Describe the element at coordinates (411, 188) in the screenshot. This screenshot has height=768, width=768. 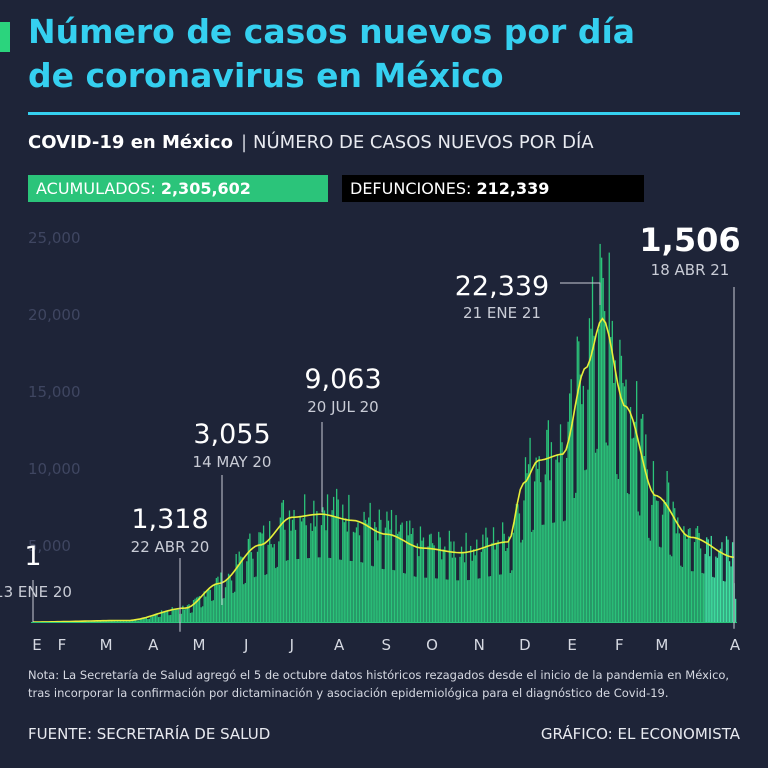
I see `deaths-label: DEFUNCIONES:` at that location.